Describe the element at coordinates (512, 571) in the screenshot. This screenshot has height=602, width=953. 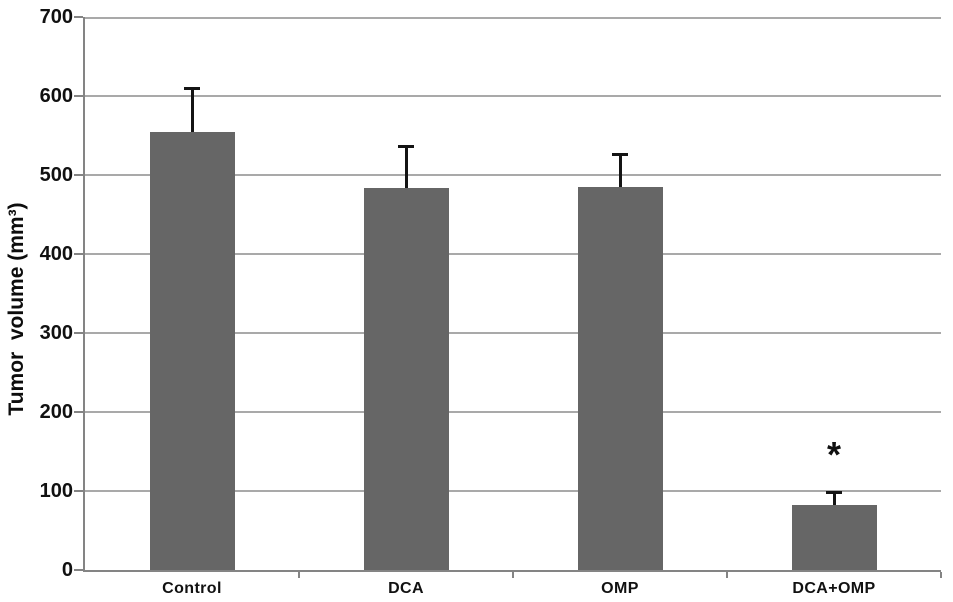
I see `x-axis-line` at that location.